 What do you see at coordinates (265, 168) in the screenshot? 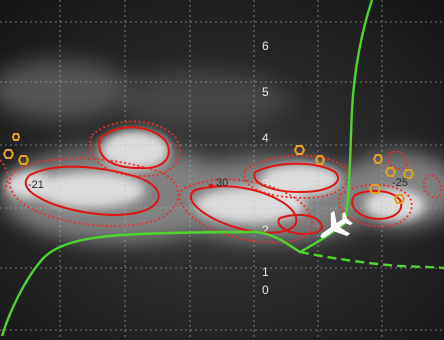
I see `scale-labels: 6 5 4 3 2 1 0` at bounding box center [265, 168].